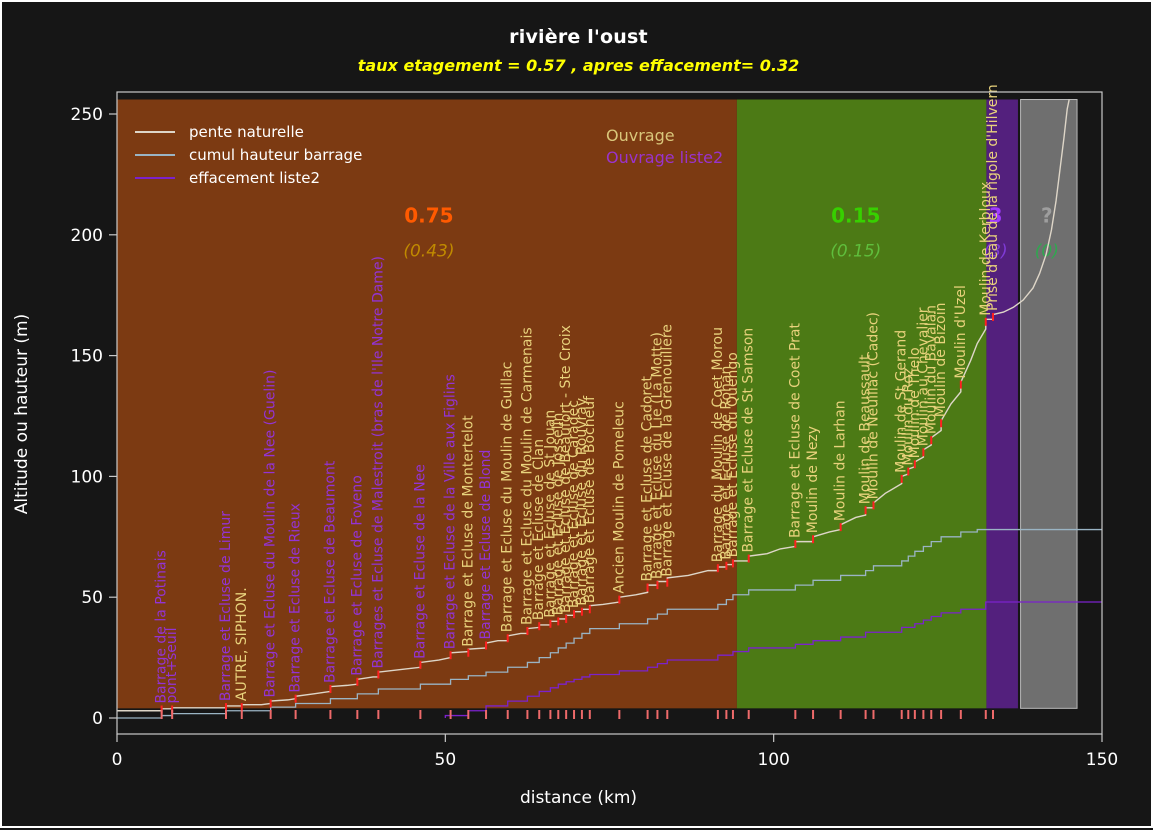 The width and height of the screenshot is (1153, 830). Describe the element at coordinates (276, 154) in the screenshot. I see `legend-label: cumul hauteur barrage` at that location.